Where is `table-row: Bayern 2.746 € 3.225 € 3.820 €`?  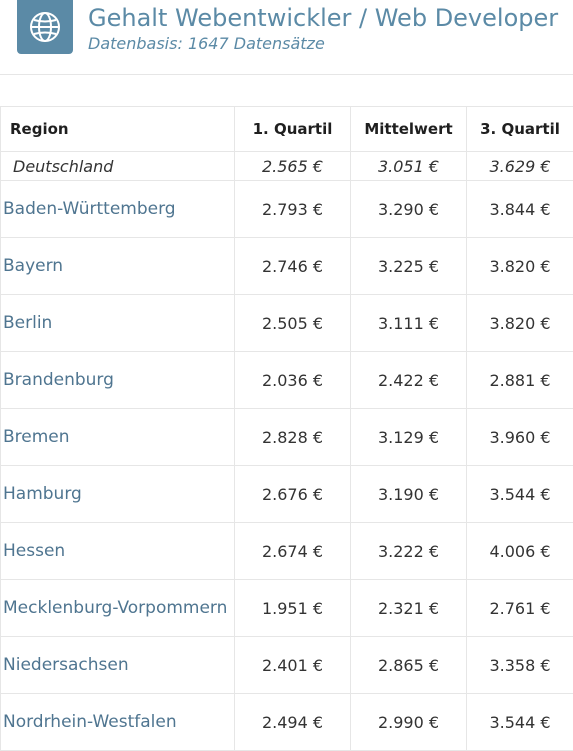 table-row: Bayern 2.746 € 3.225 € 3.820 € is located at coordinates (287, 266).